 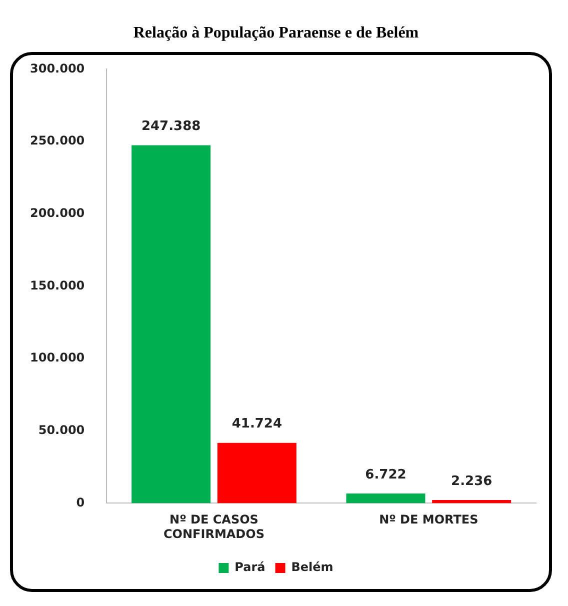 What do you see at coordinates (80, 502) in the screenshot?
I see `y-tick-label: 0` at bounding box center [80, 502].